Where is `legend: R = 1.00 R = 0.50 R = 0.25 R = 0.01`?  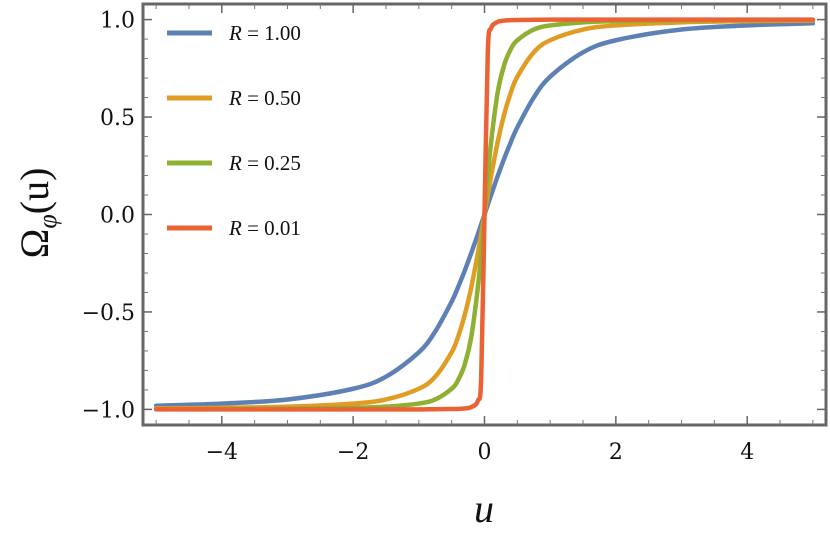 legend: R = 1.00 R = 0.50 R = 0.25 R = 0.01 is located at coordinates (234, 130).